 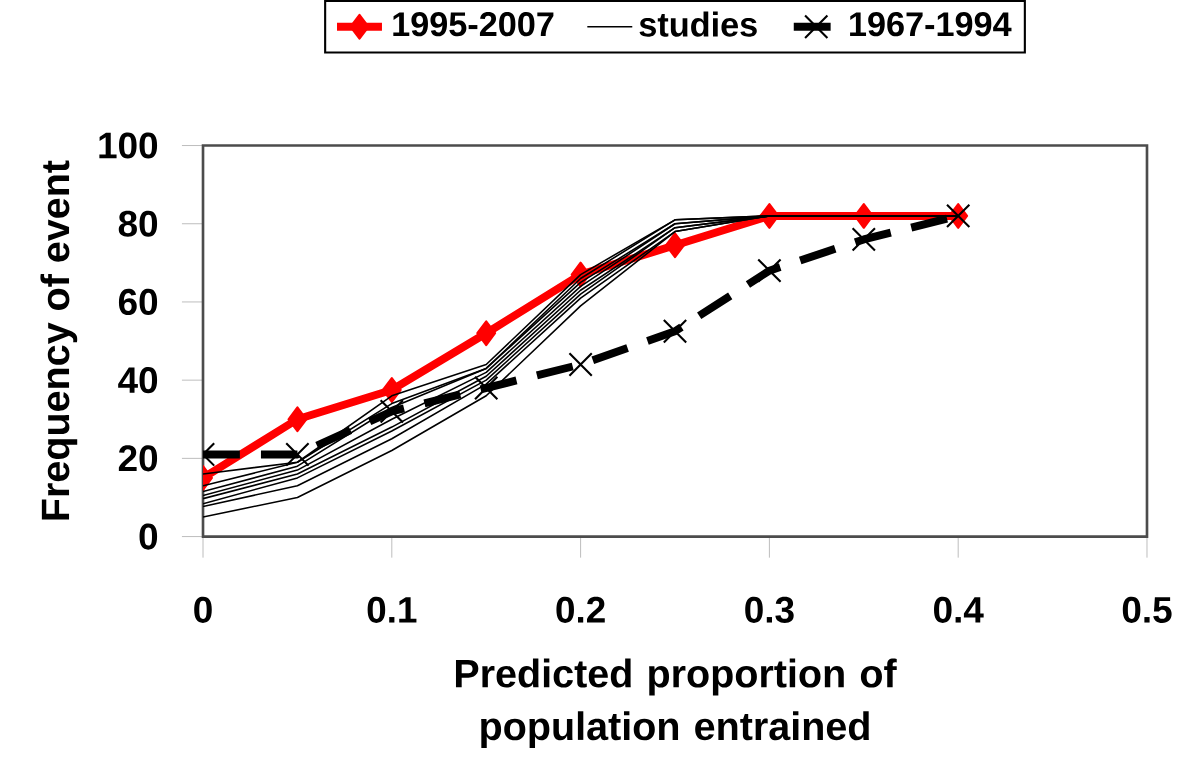 What do you see at coordinates (138, 224) in the screenshot?
I see `y-tick-label: 80` at bounding box center [138, 224].